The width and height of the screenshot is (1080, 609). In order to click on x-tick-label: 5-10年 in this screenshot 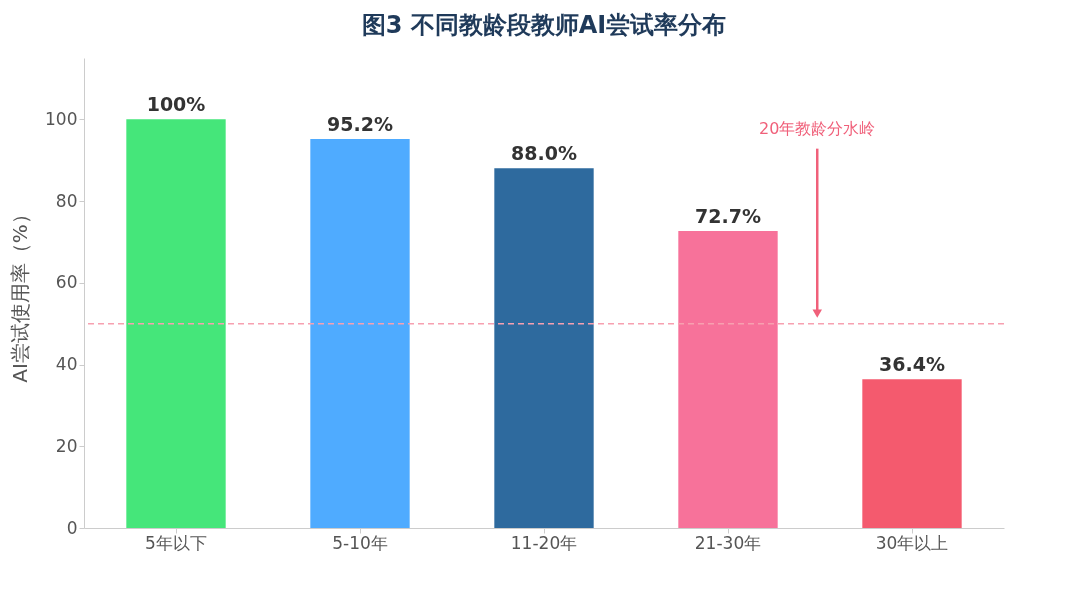, I will do `click(360, 542)`.